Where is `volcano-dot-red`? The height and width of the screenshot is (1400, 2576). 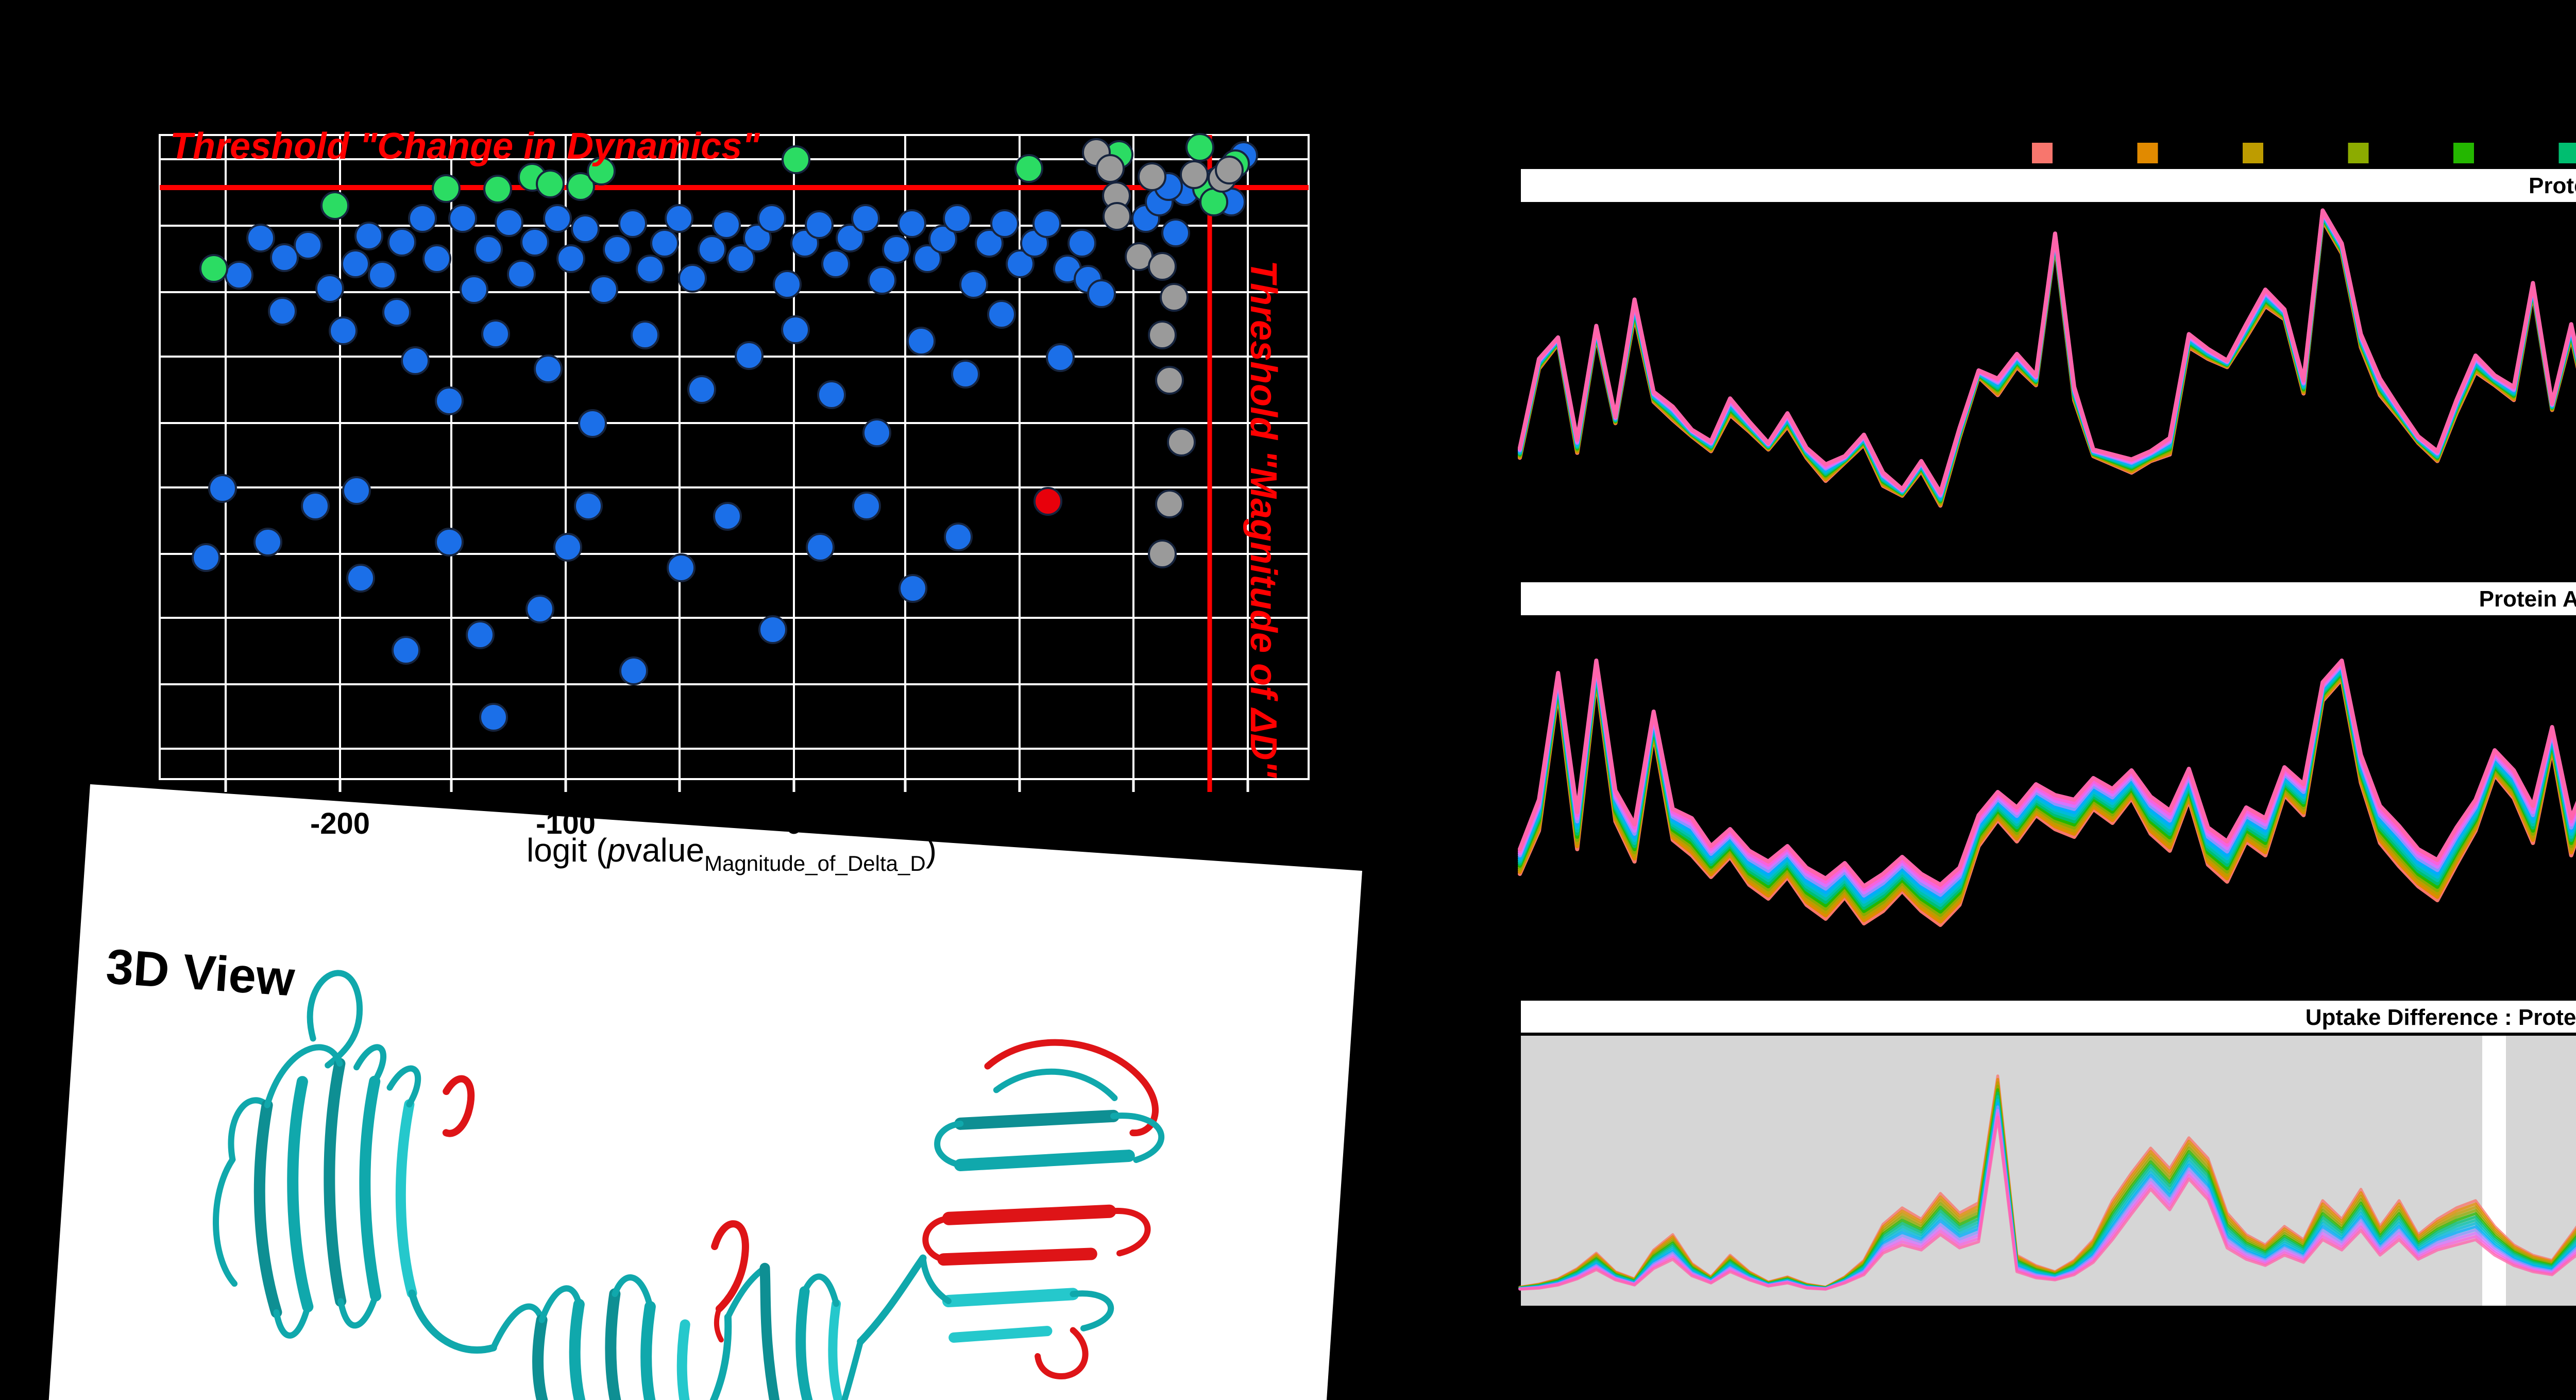
volcano-dot-red is located at coordinates (1047, 501).